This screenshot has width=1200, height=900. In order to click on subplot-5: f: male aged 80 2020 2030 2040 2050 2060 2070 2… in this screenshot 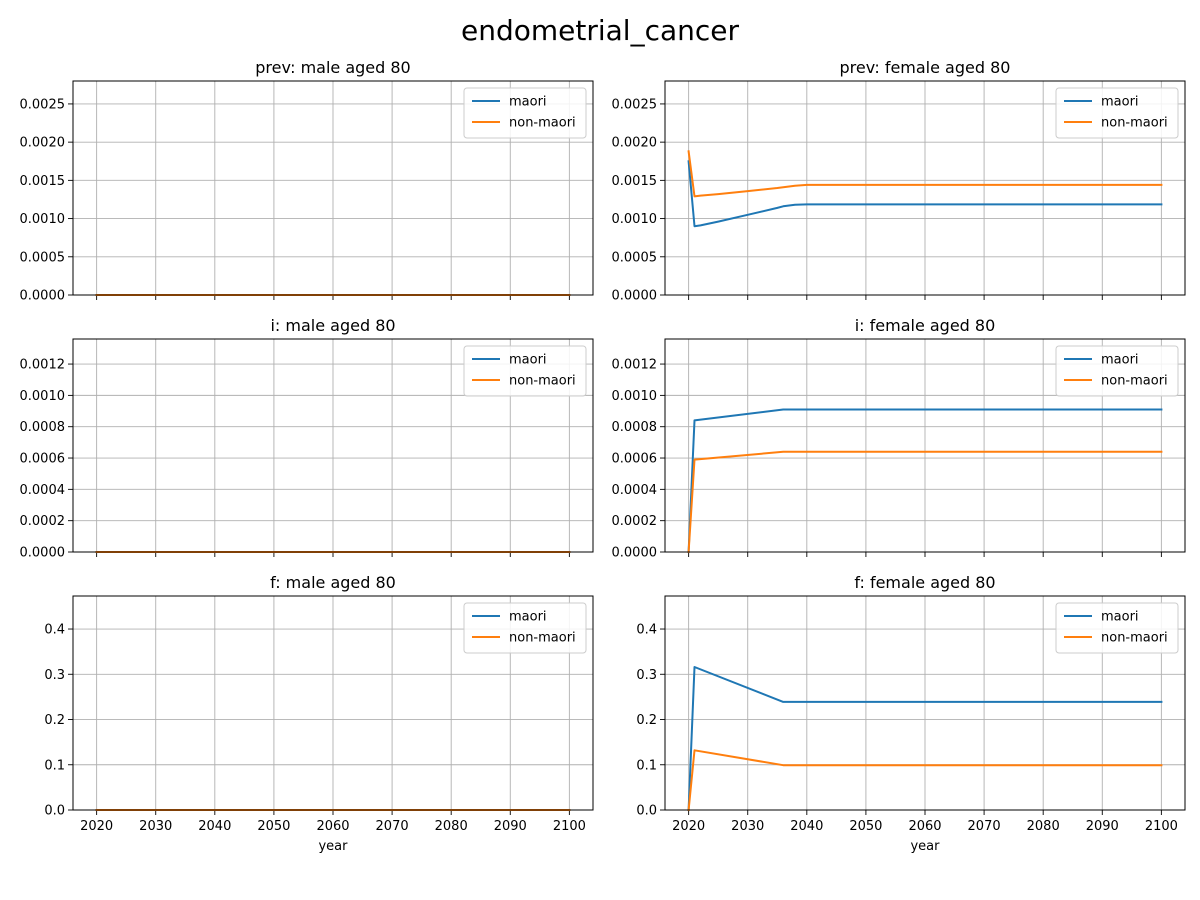, I will do `click(319, 713)`.